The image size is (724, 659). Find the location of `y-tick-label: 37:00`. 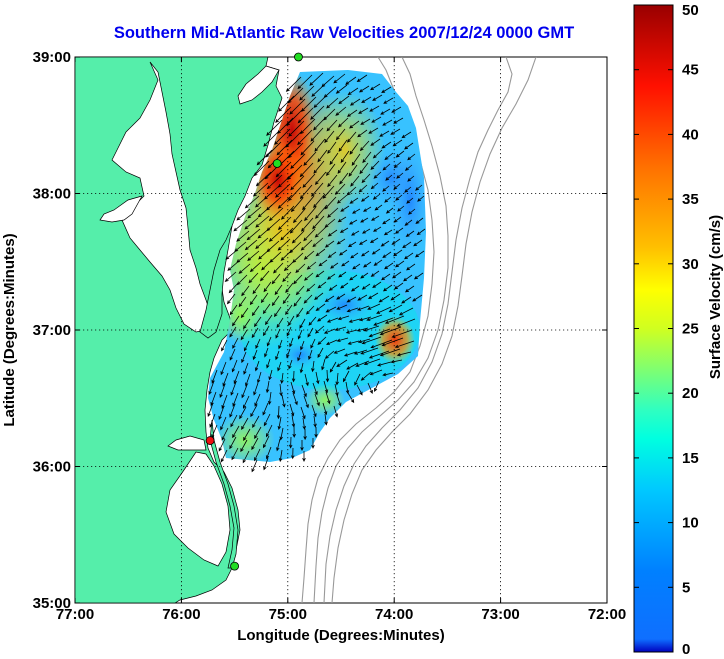

y-tick-label: 37:00 is located at coordinates (52, 330).